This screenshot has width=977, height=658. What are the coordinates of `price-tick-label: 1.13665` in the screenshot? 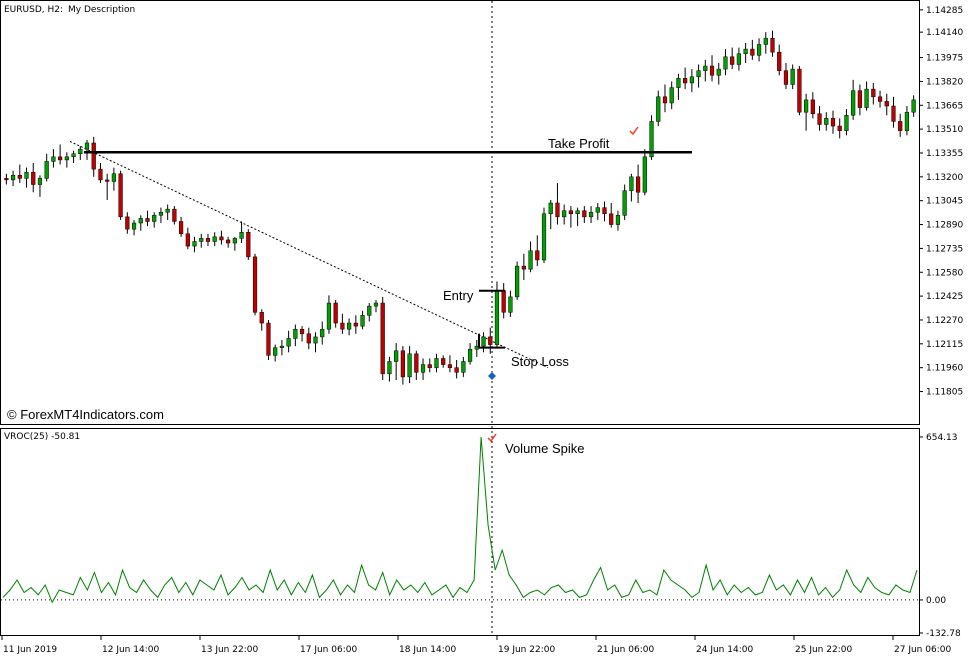 It's located at (944, 106).